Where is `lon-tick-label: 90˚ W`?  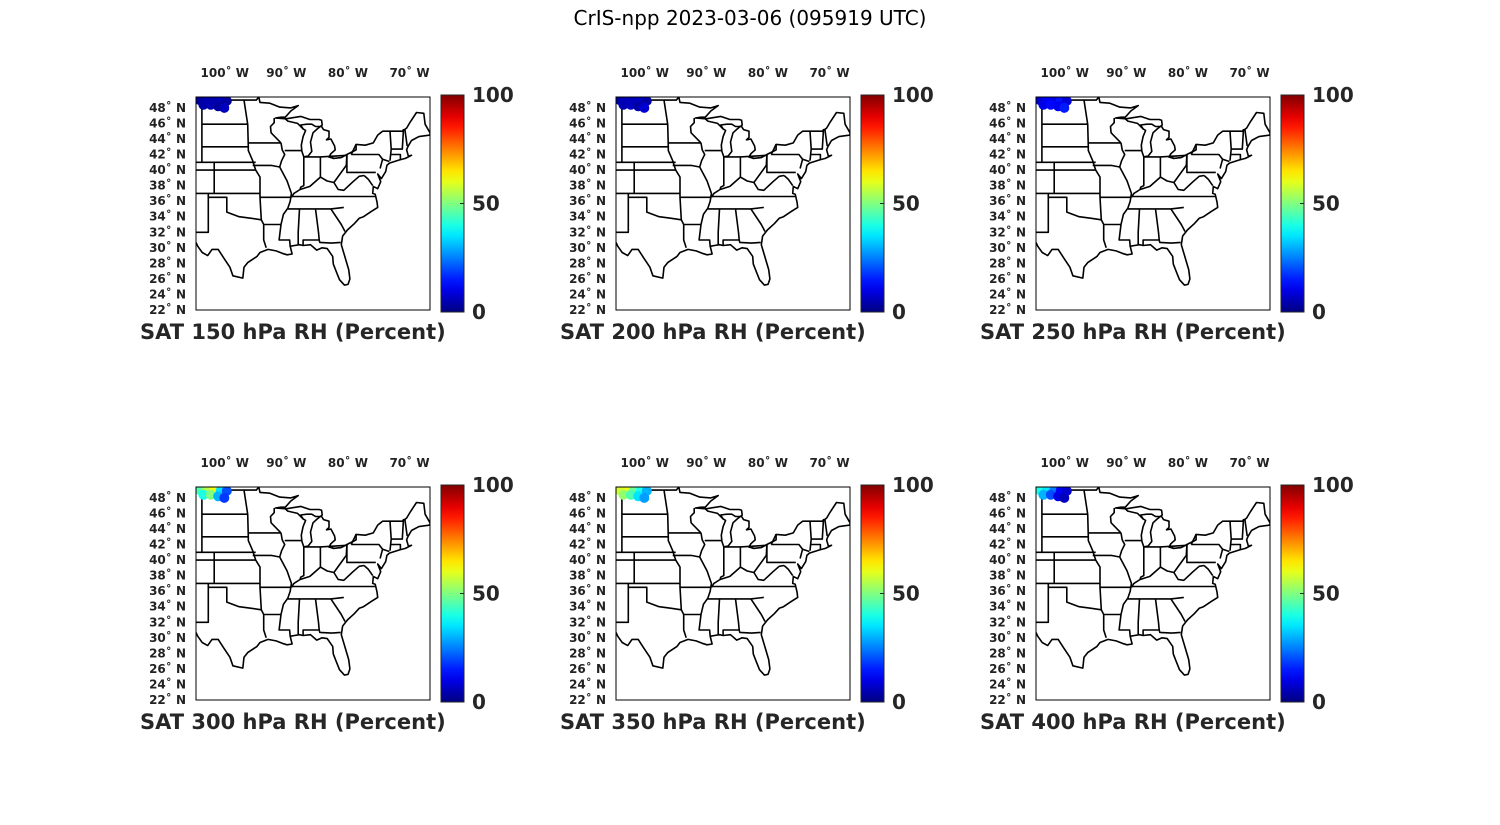
lon-tick-label: 90˚ W is located at coordinates (1126, 72).